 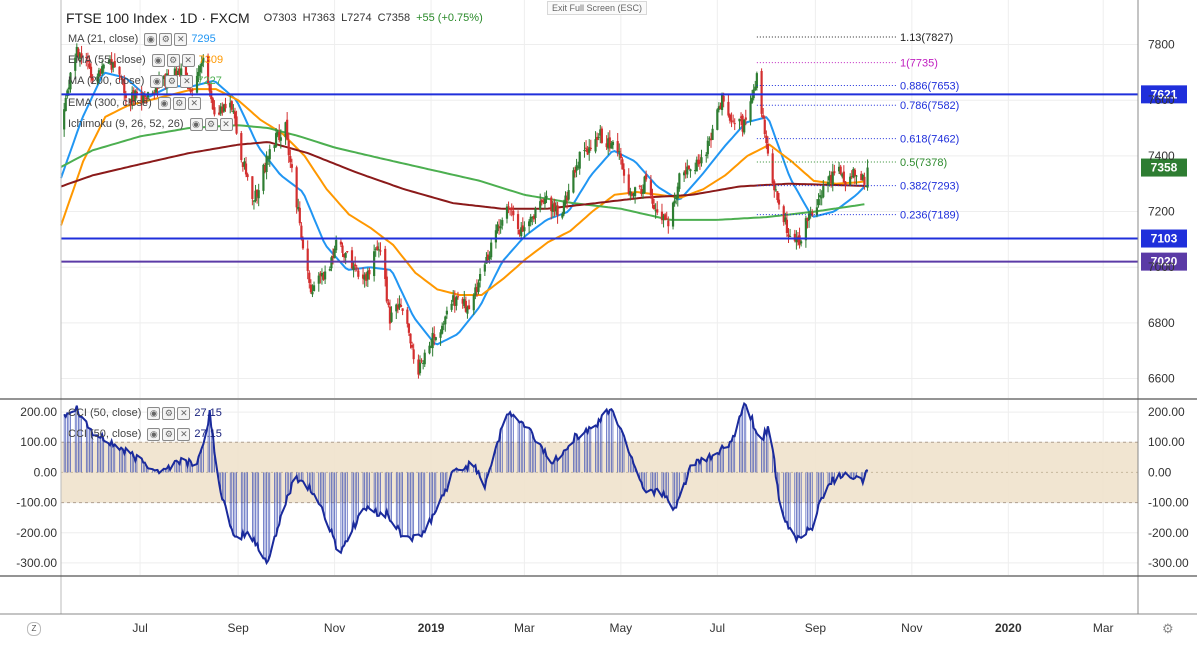 What do you see at coordinates (449, 18) in the screenshot?
I see `change-value: +55 (+0.75%)` at bounding box center [449, 18].